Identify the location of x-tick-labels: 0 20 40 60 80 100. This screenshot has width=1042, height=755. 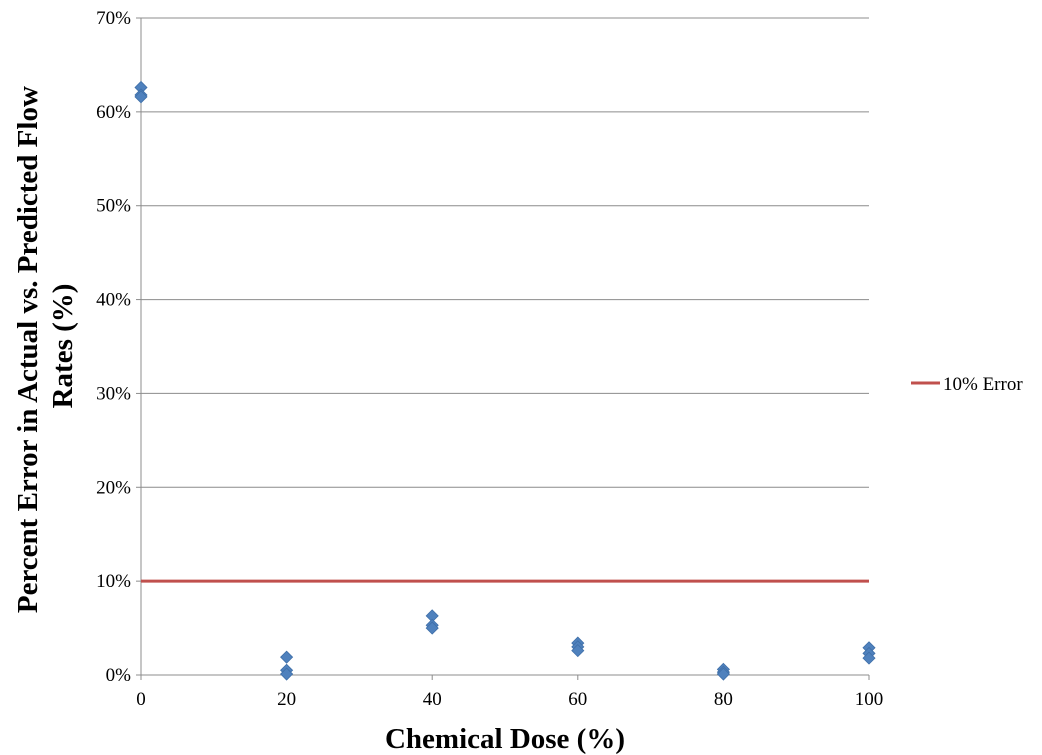
(509, 699).